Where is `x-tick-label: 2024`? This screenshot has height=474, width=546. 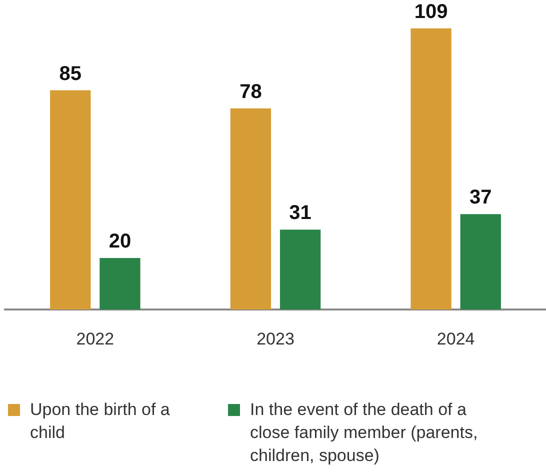
x-tick-label: 2024 is located at coordinates (455, 338).